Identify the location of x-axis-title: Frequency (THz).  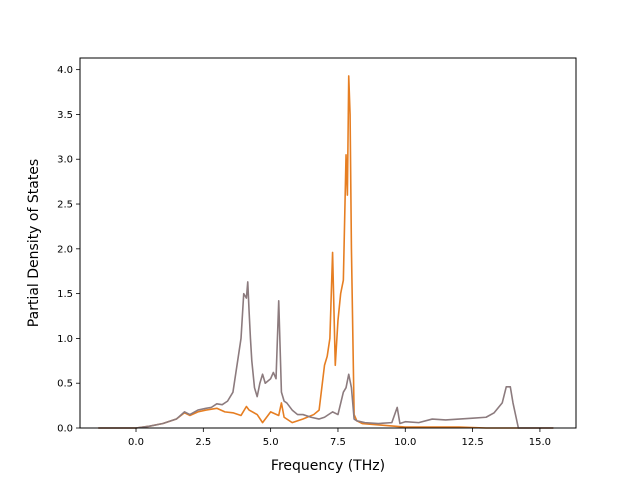
(328, 466).